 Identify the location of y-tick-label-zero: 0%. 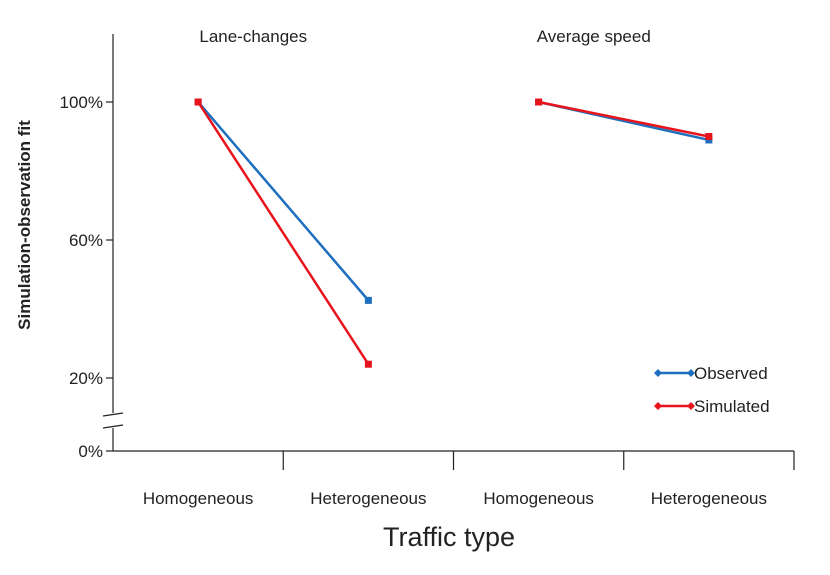
(90, 451).